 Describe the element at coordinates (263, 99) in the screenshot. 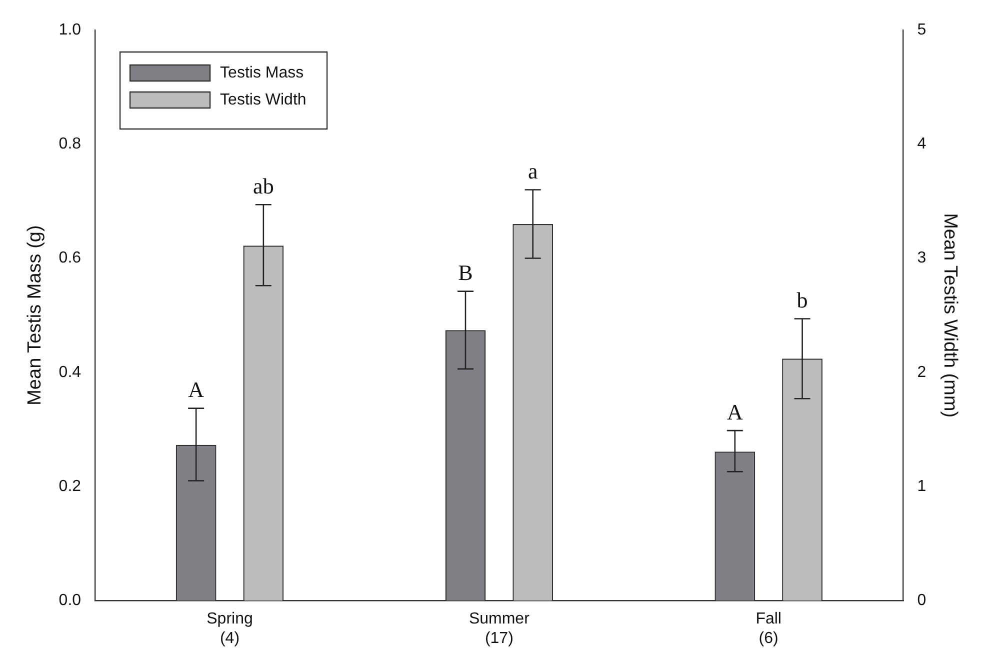

I see `legend-label: Testis Width` at that location.